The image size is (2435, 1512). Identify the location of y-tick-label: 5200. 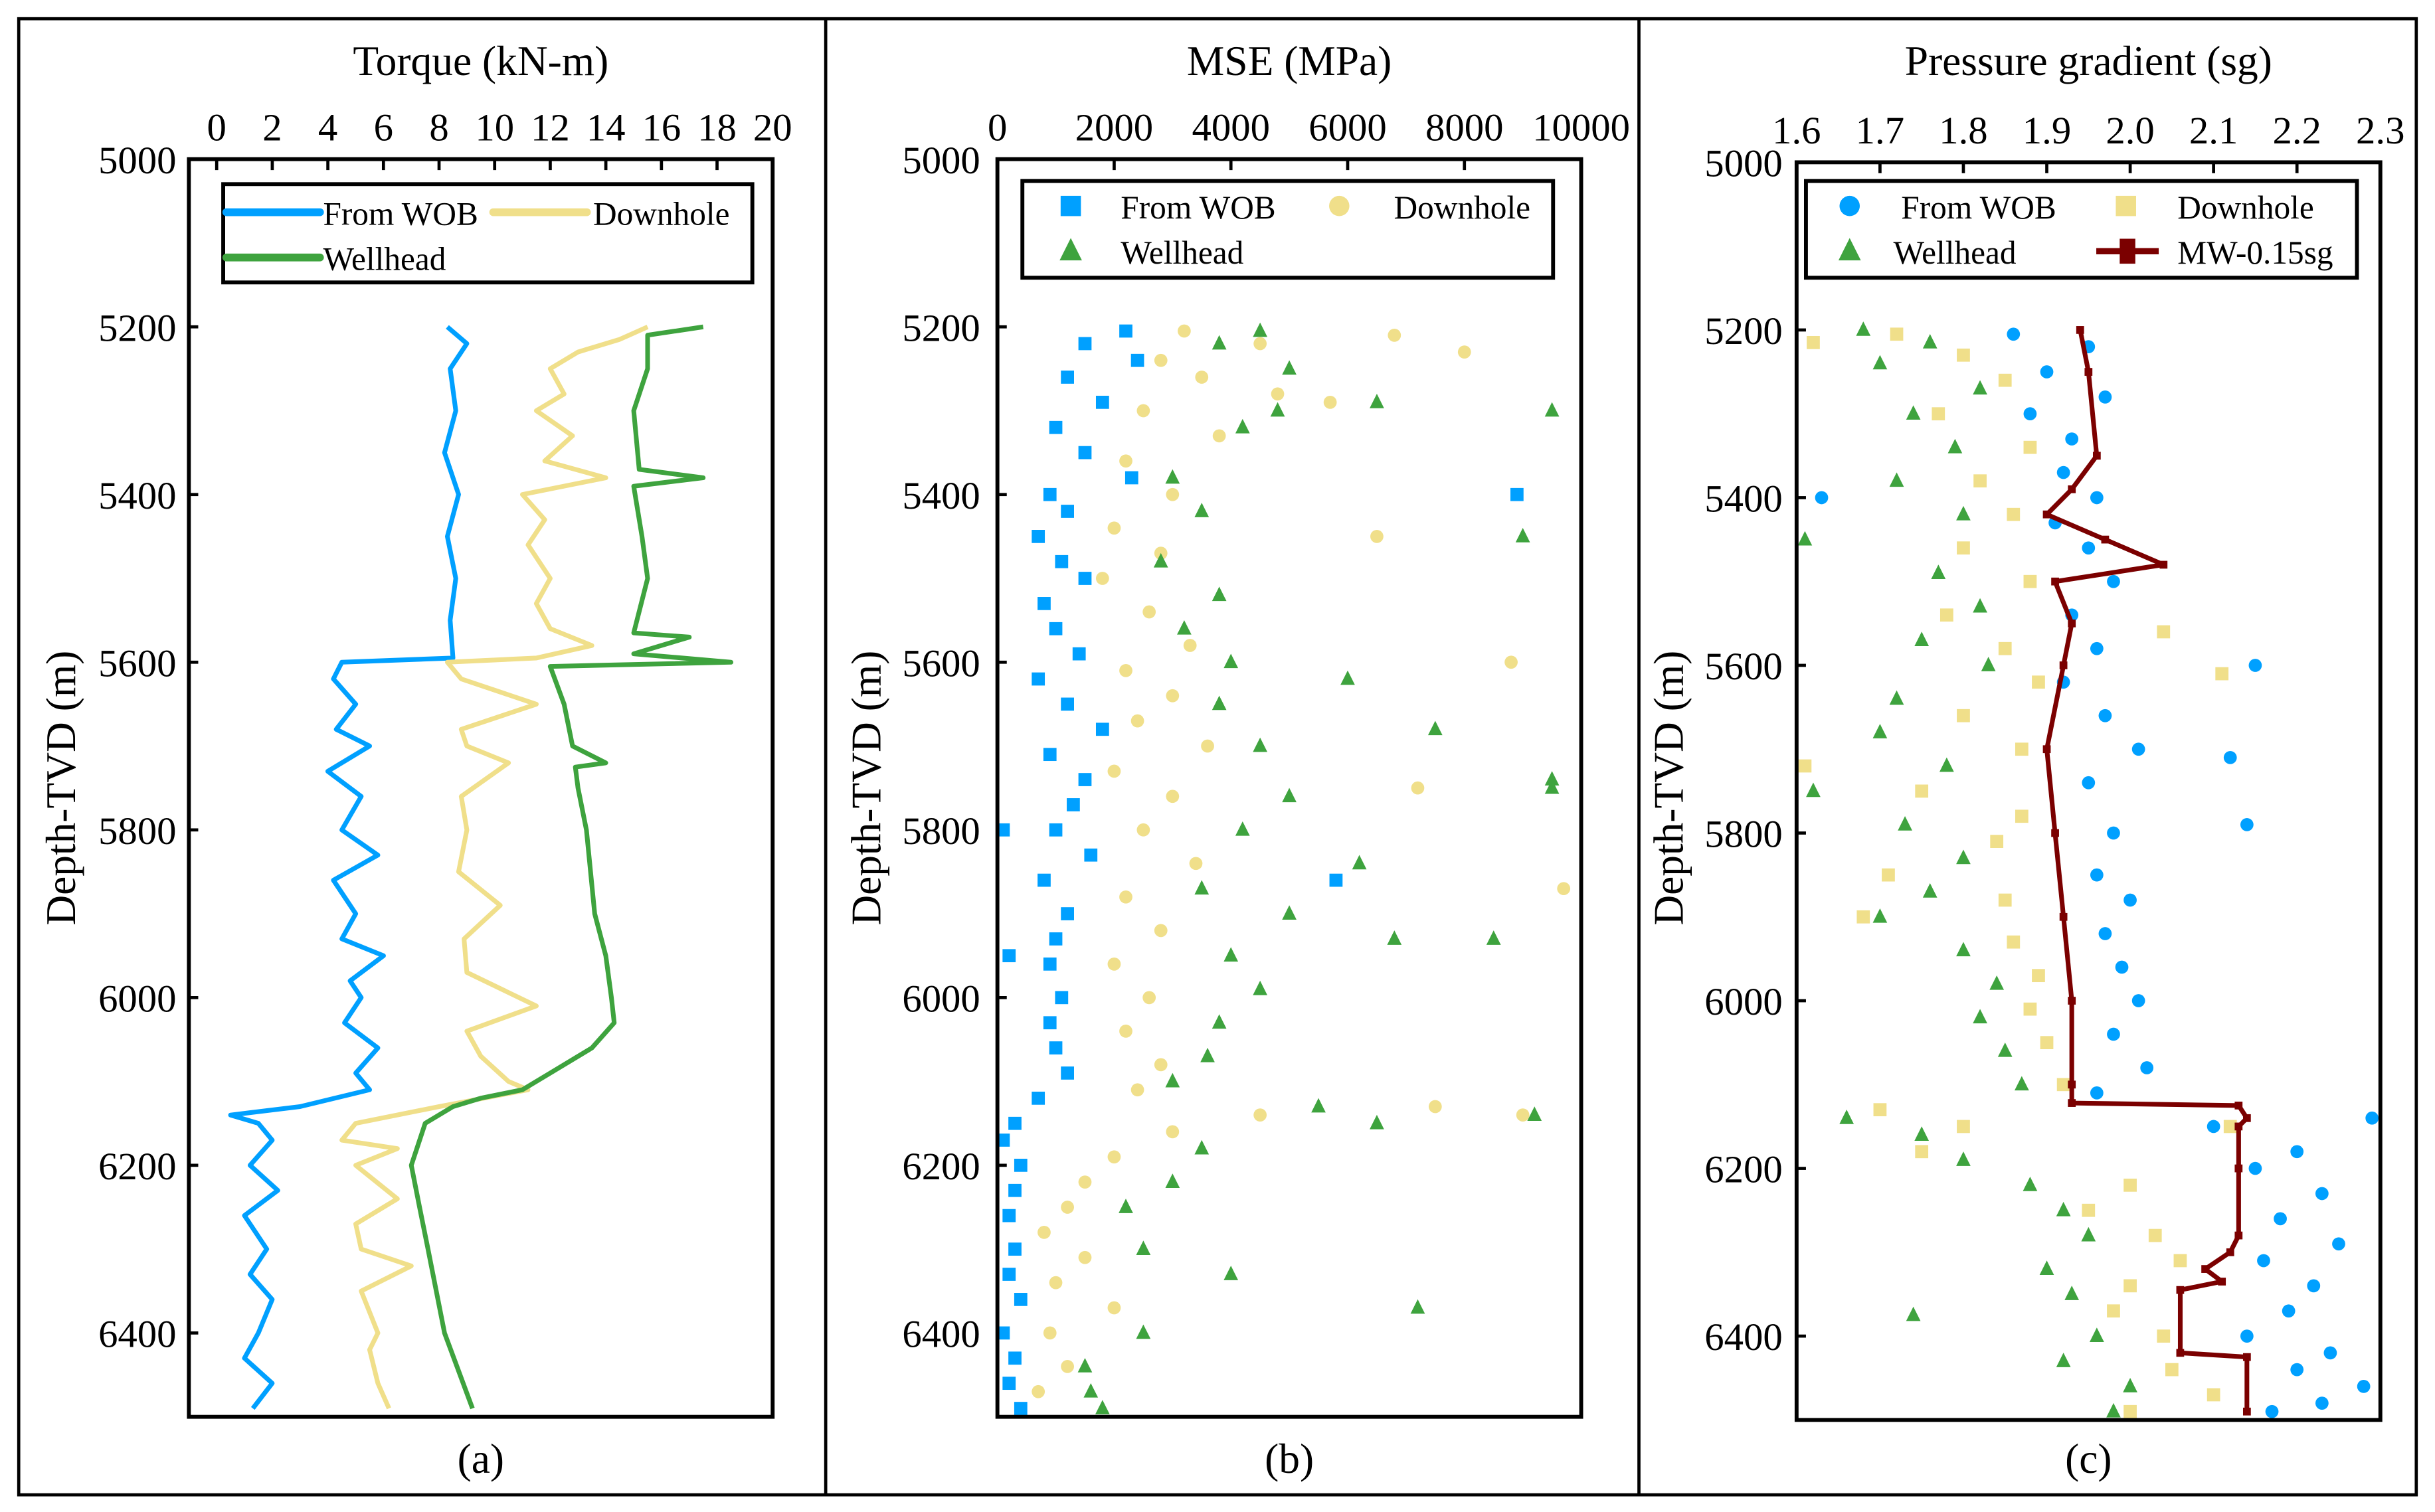
(137, 327).